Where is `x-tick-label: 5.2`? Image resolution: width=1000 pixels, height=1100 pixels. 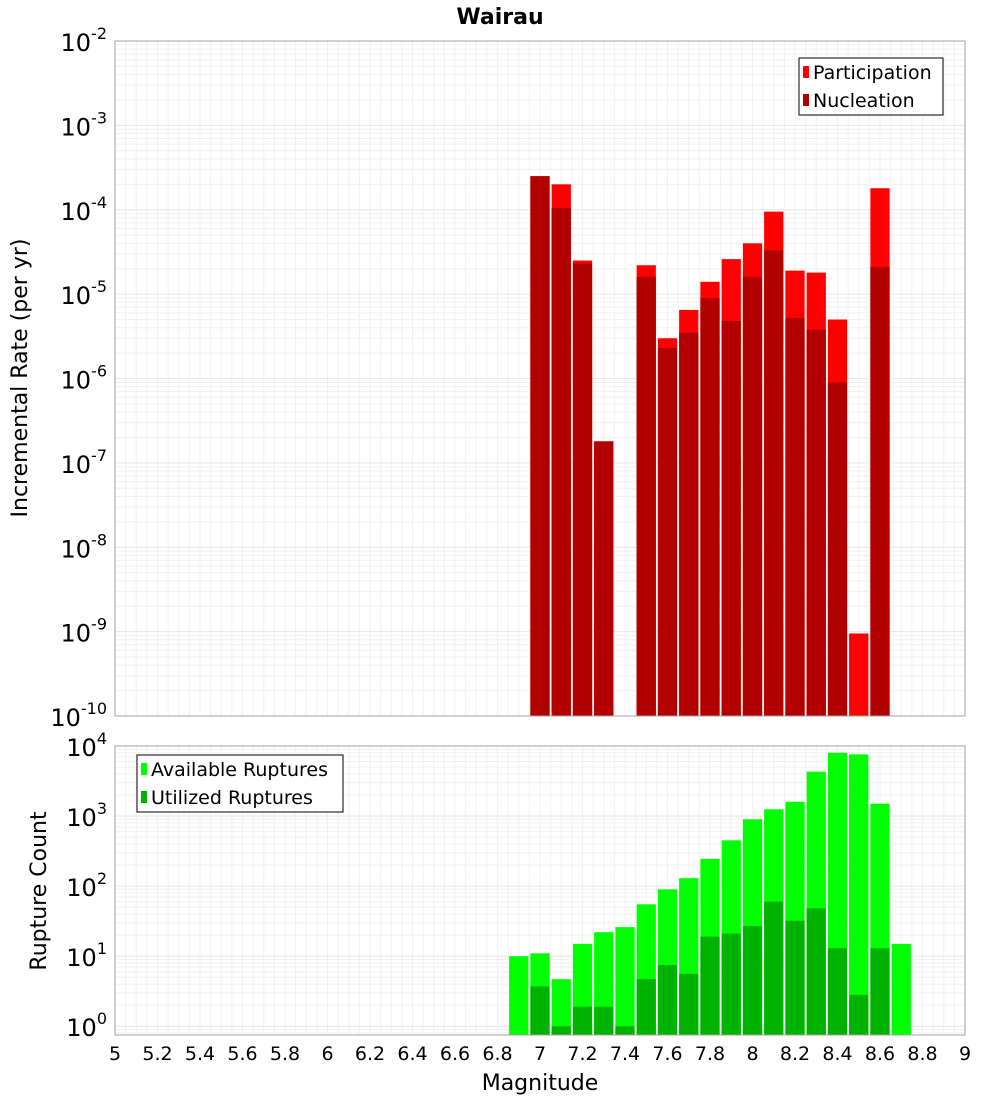
x-tick-label: 5.2 is located at coordinates (157, 1054).